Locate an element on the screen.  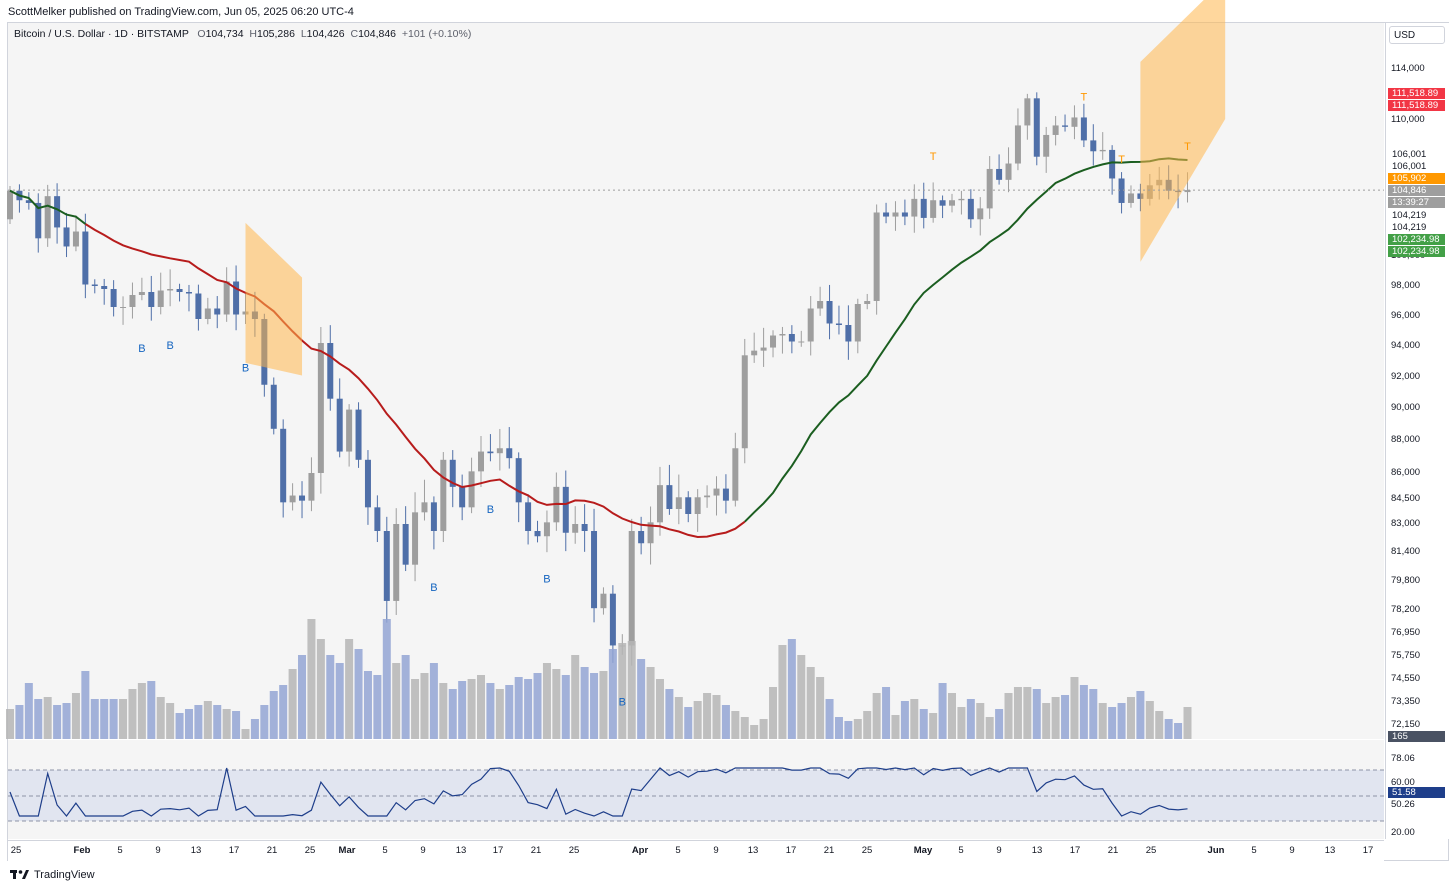
time-label: Apr is located at coordinates (640, 850).